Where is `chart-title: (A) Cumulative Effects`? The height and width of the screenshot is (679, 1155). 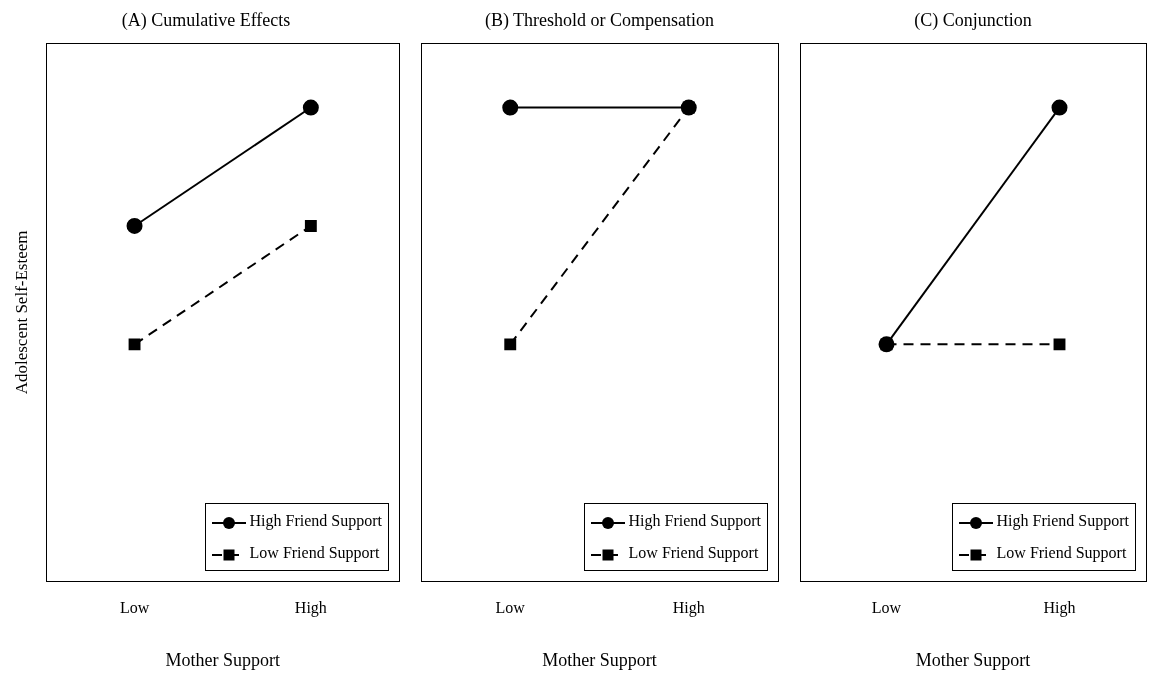 chart-title: (A) Cumulative Effects is located at coordinates (206, 20).